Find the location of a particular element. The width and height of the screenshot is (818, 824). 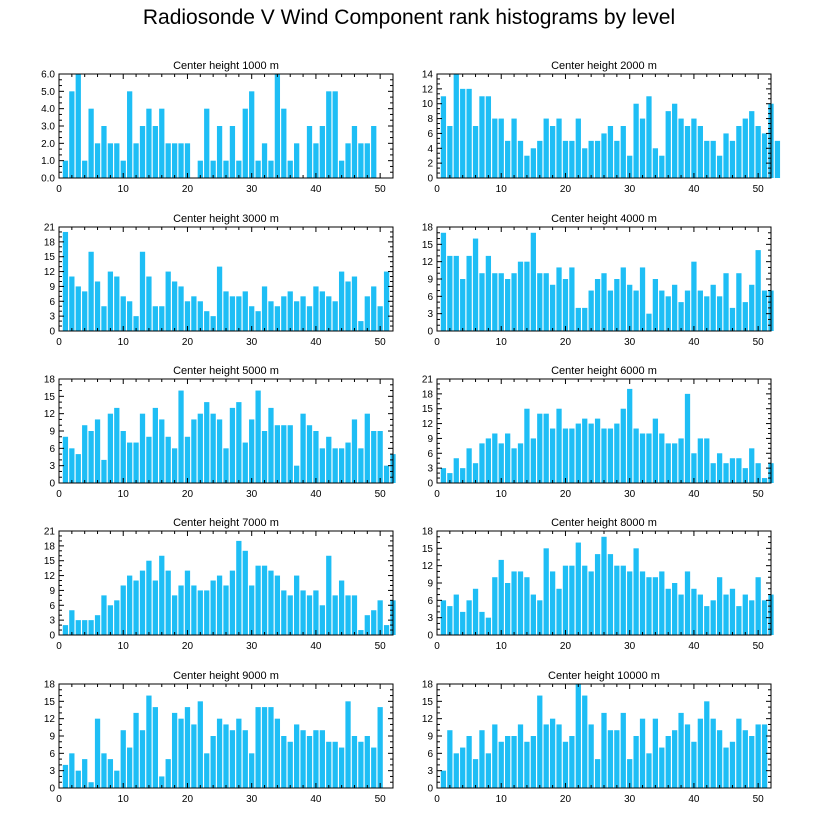

y-tick-label: 2.0 is located at coordinates (48, 144).